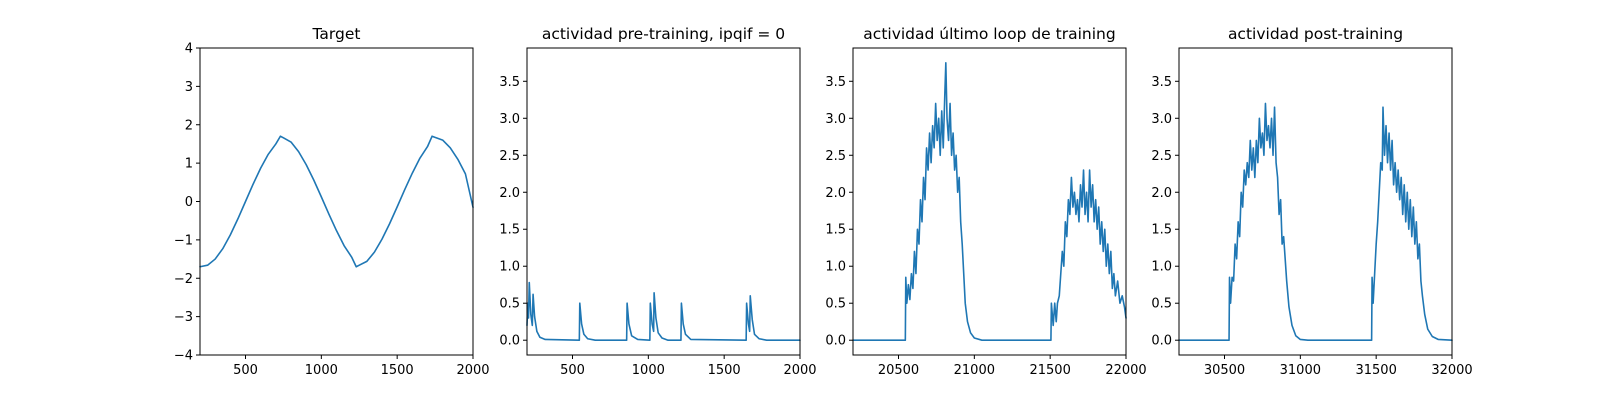 The height and width of the screenshot is (400, 1600). Describe the element at coordinates (1049, 370) in the screenshot. I see `x-tick-label: 21500` at that location.